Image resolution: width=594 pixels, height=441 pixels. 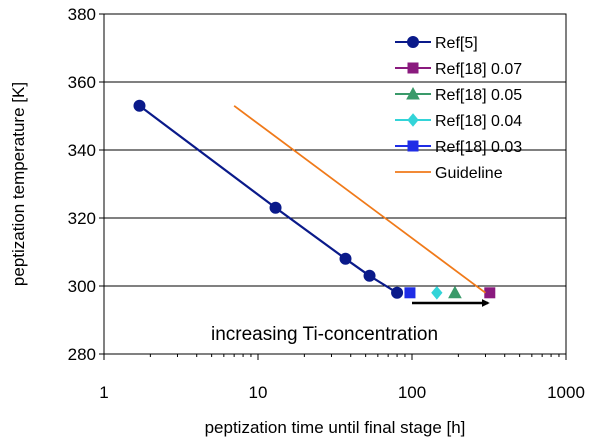 What do you see at coordinates (478, 147) in the screenshot?
I see `legend-label-ref-18-0-03: Ref[18] 0.03` at bounding box center [478, 147].